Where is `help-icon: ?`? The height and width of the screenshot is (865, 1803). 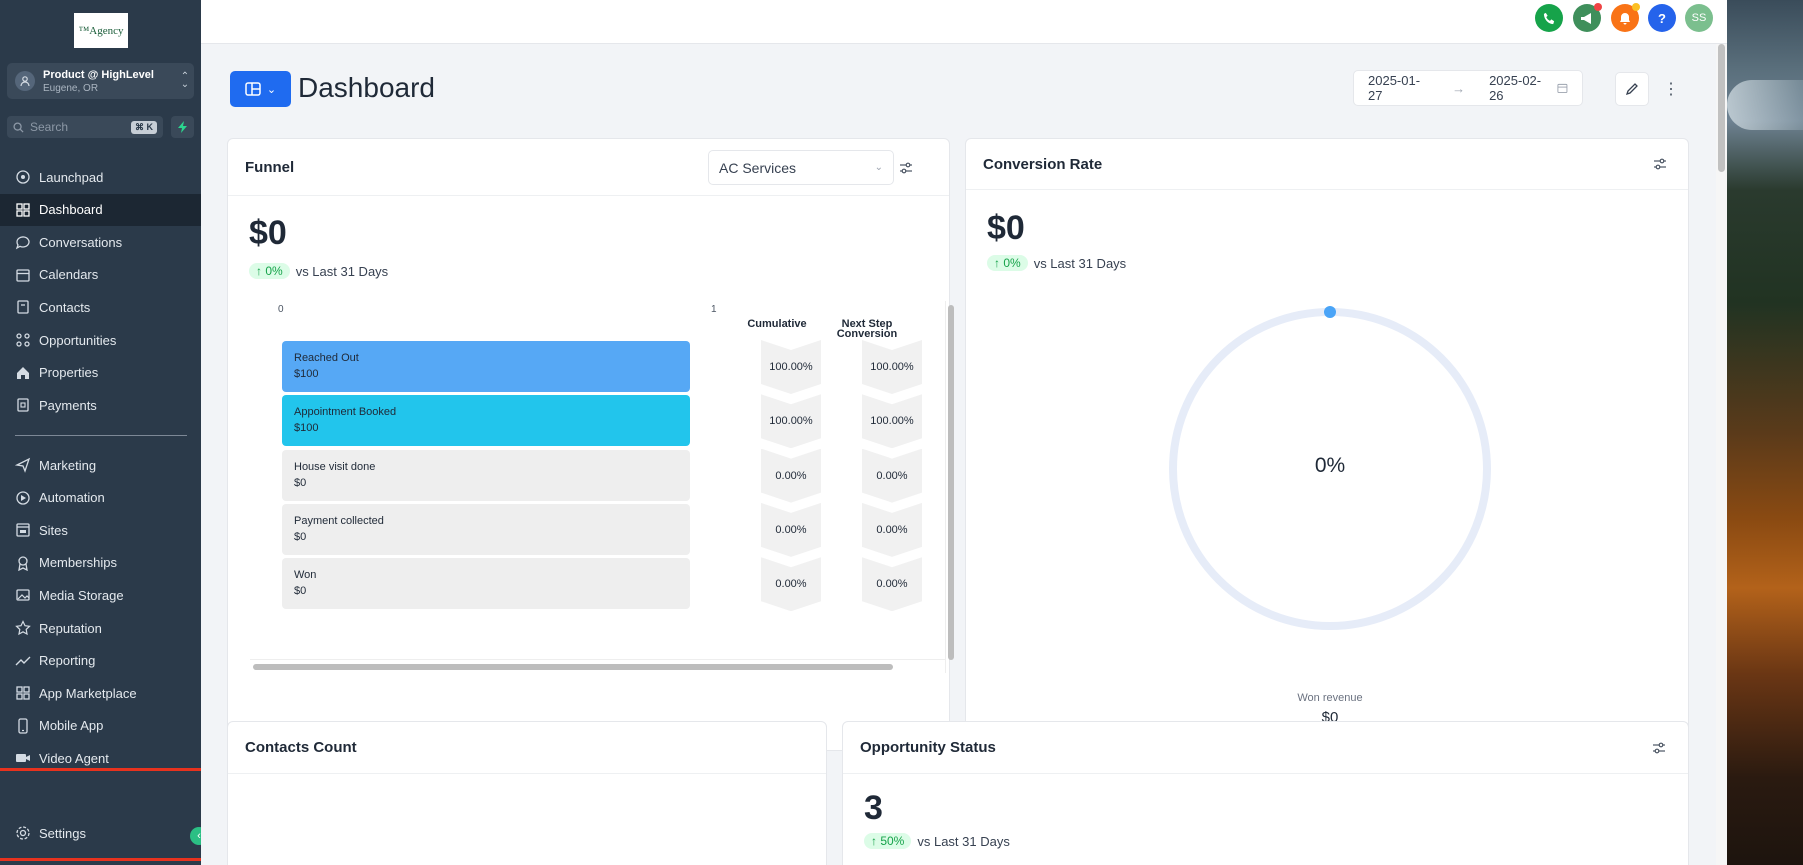
help-icon: ? is located at coordinates (1662, 18).